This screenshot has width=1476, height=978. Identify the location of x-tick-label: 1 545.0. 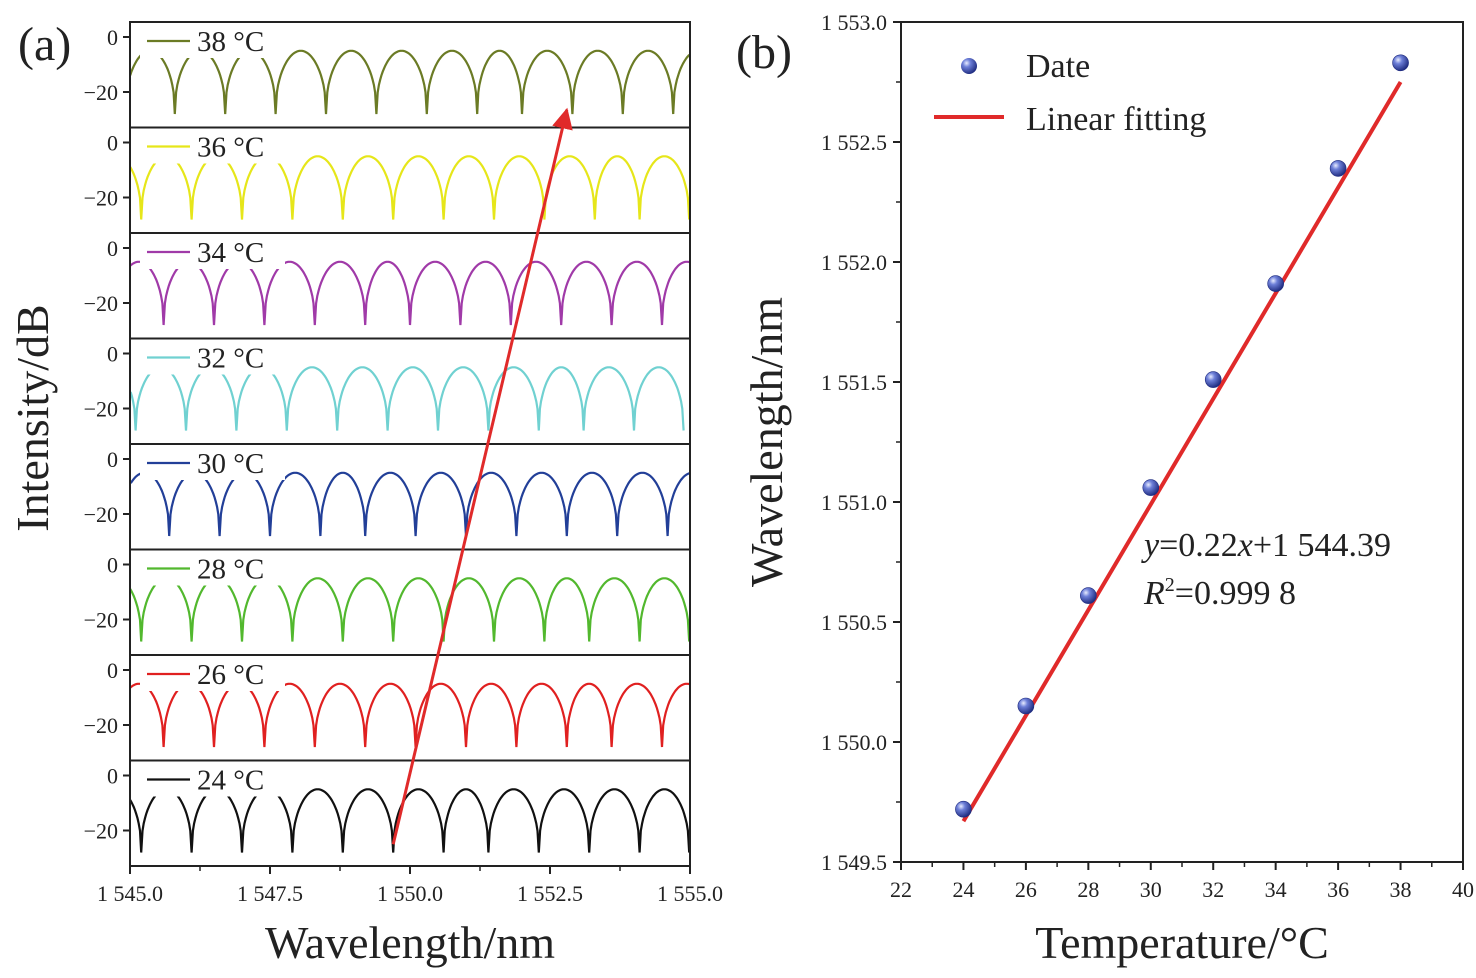
(130, 893).